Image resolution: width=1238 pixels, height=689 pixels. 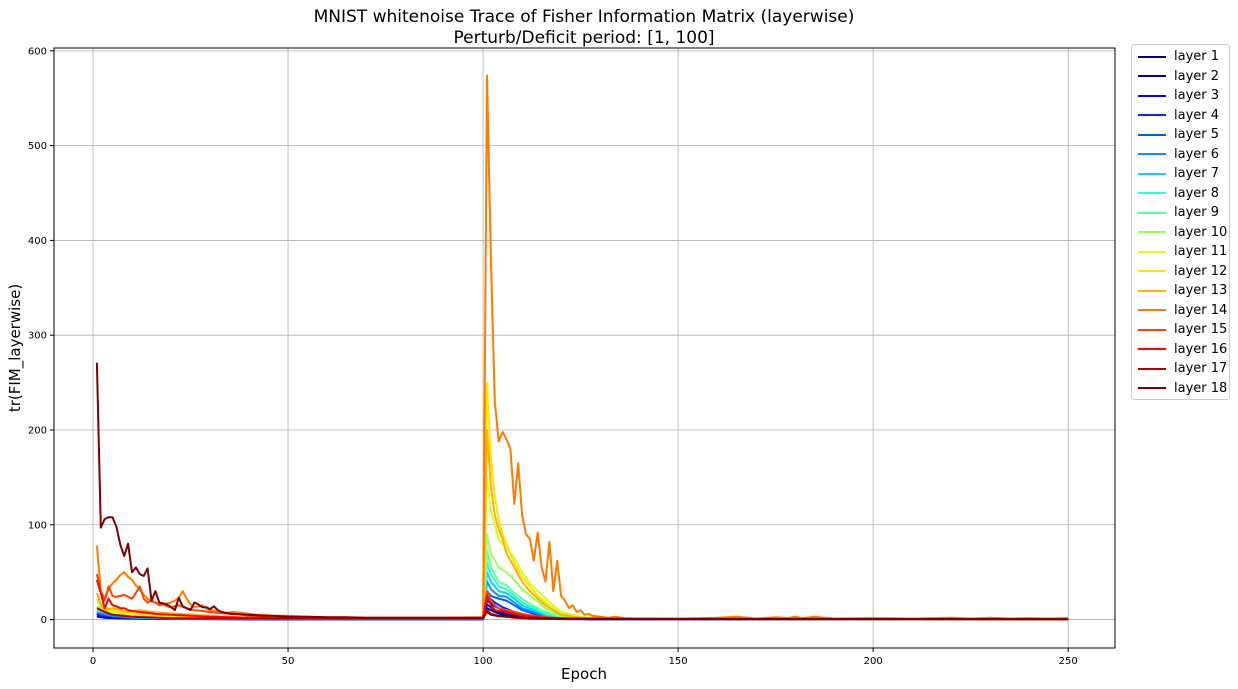 What do you see at coordinates (37, 241) in the screenshot?
I see `y-tick-label: 400` at bounding box center [37, 241].